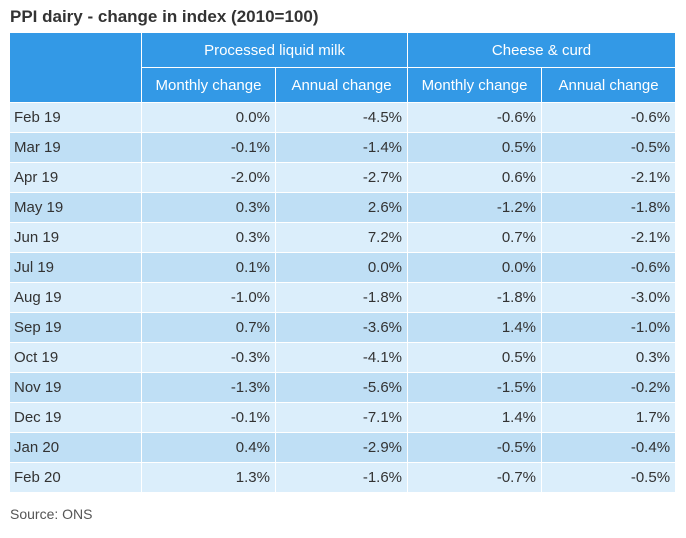 This screenshot has height=538, width=686. I want to click on cell-month: May 19, so click(75, 207).